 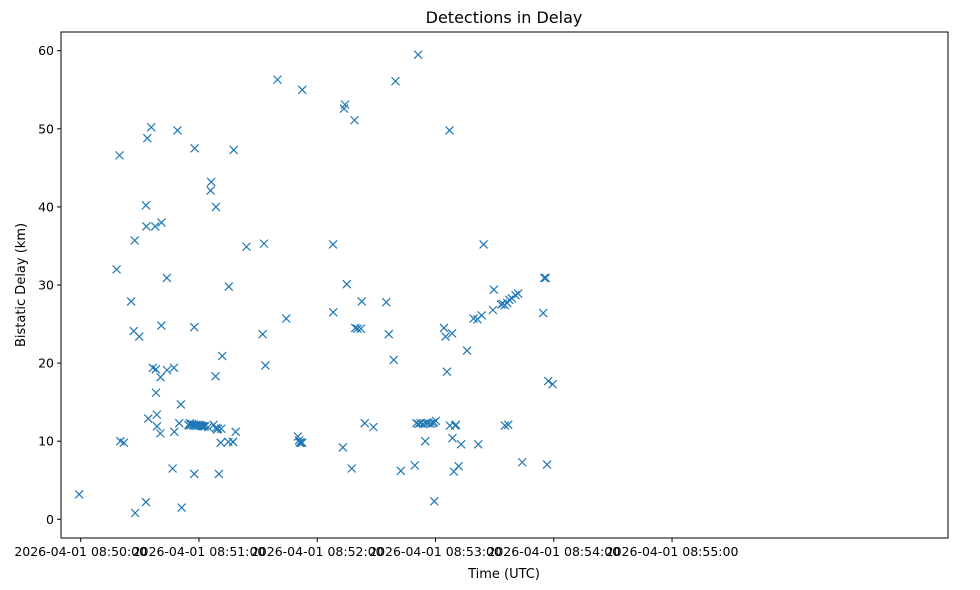 I want to click on chart-title: Detections in Delay, so click(x=504, y=17).